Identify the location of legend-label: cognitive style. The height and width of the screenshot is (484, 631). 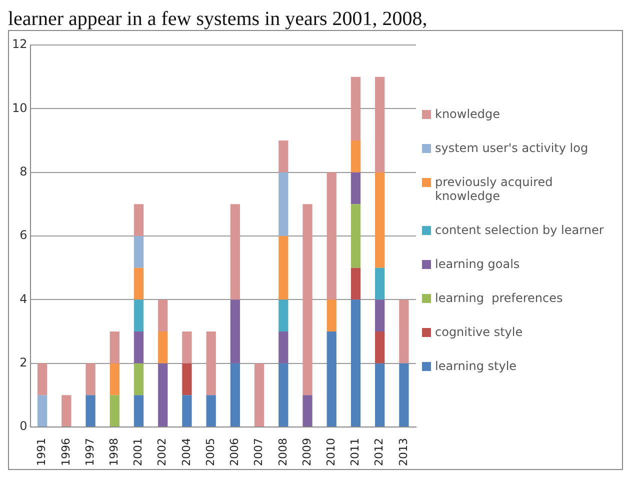
(479, 332).